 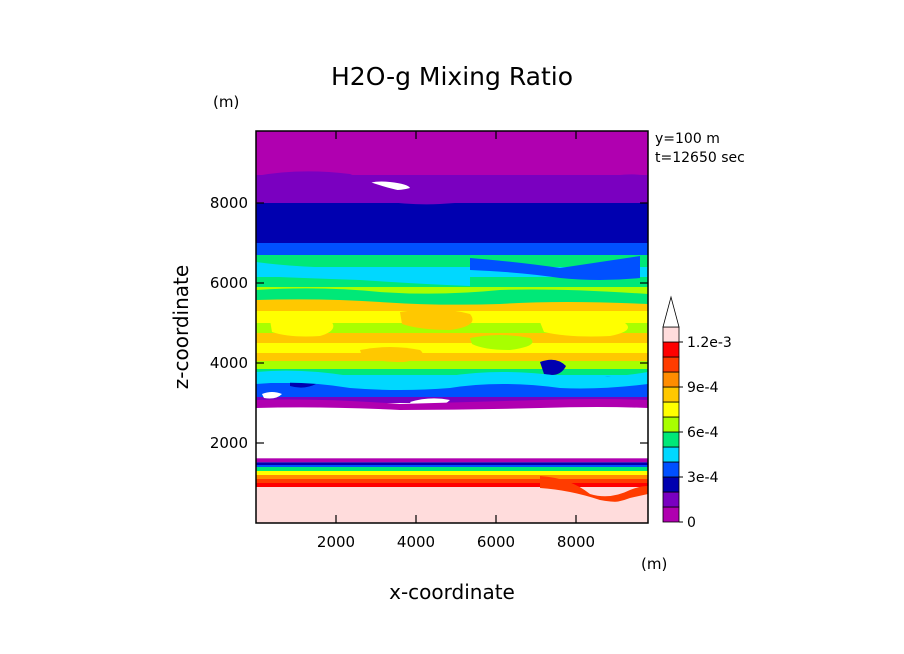 What do you see at coordinates (181, 327) in the screenshot?
I see `y-axis-label: z-coordinate` at bounding box center [181, 327].